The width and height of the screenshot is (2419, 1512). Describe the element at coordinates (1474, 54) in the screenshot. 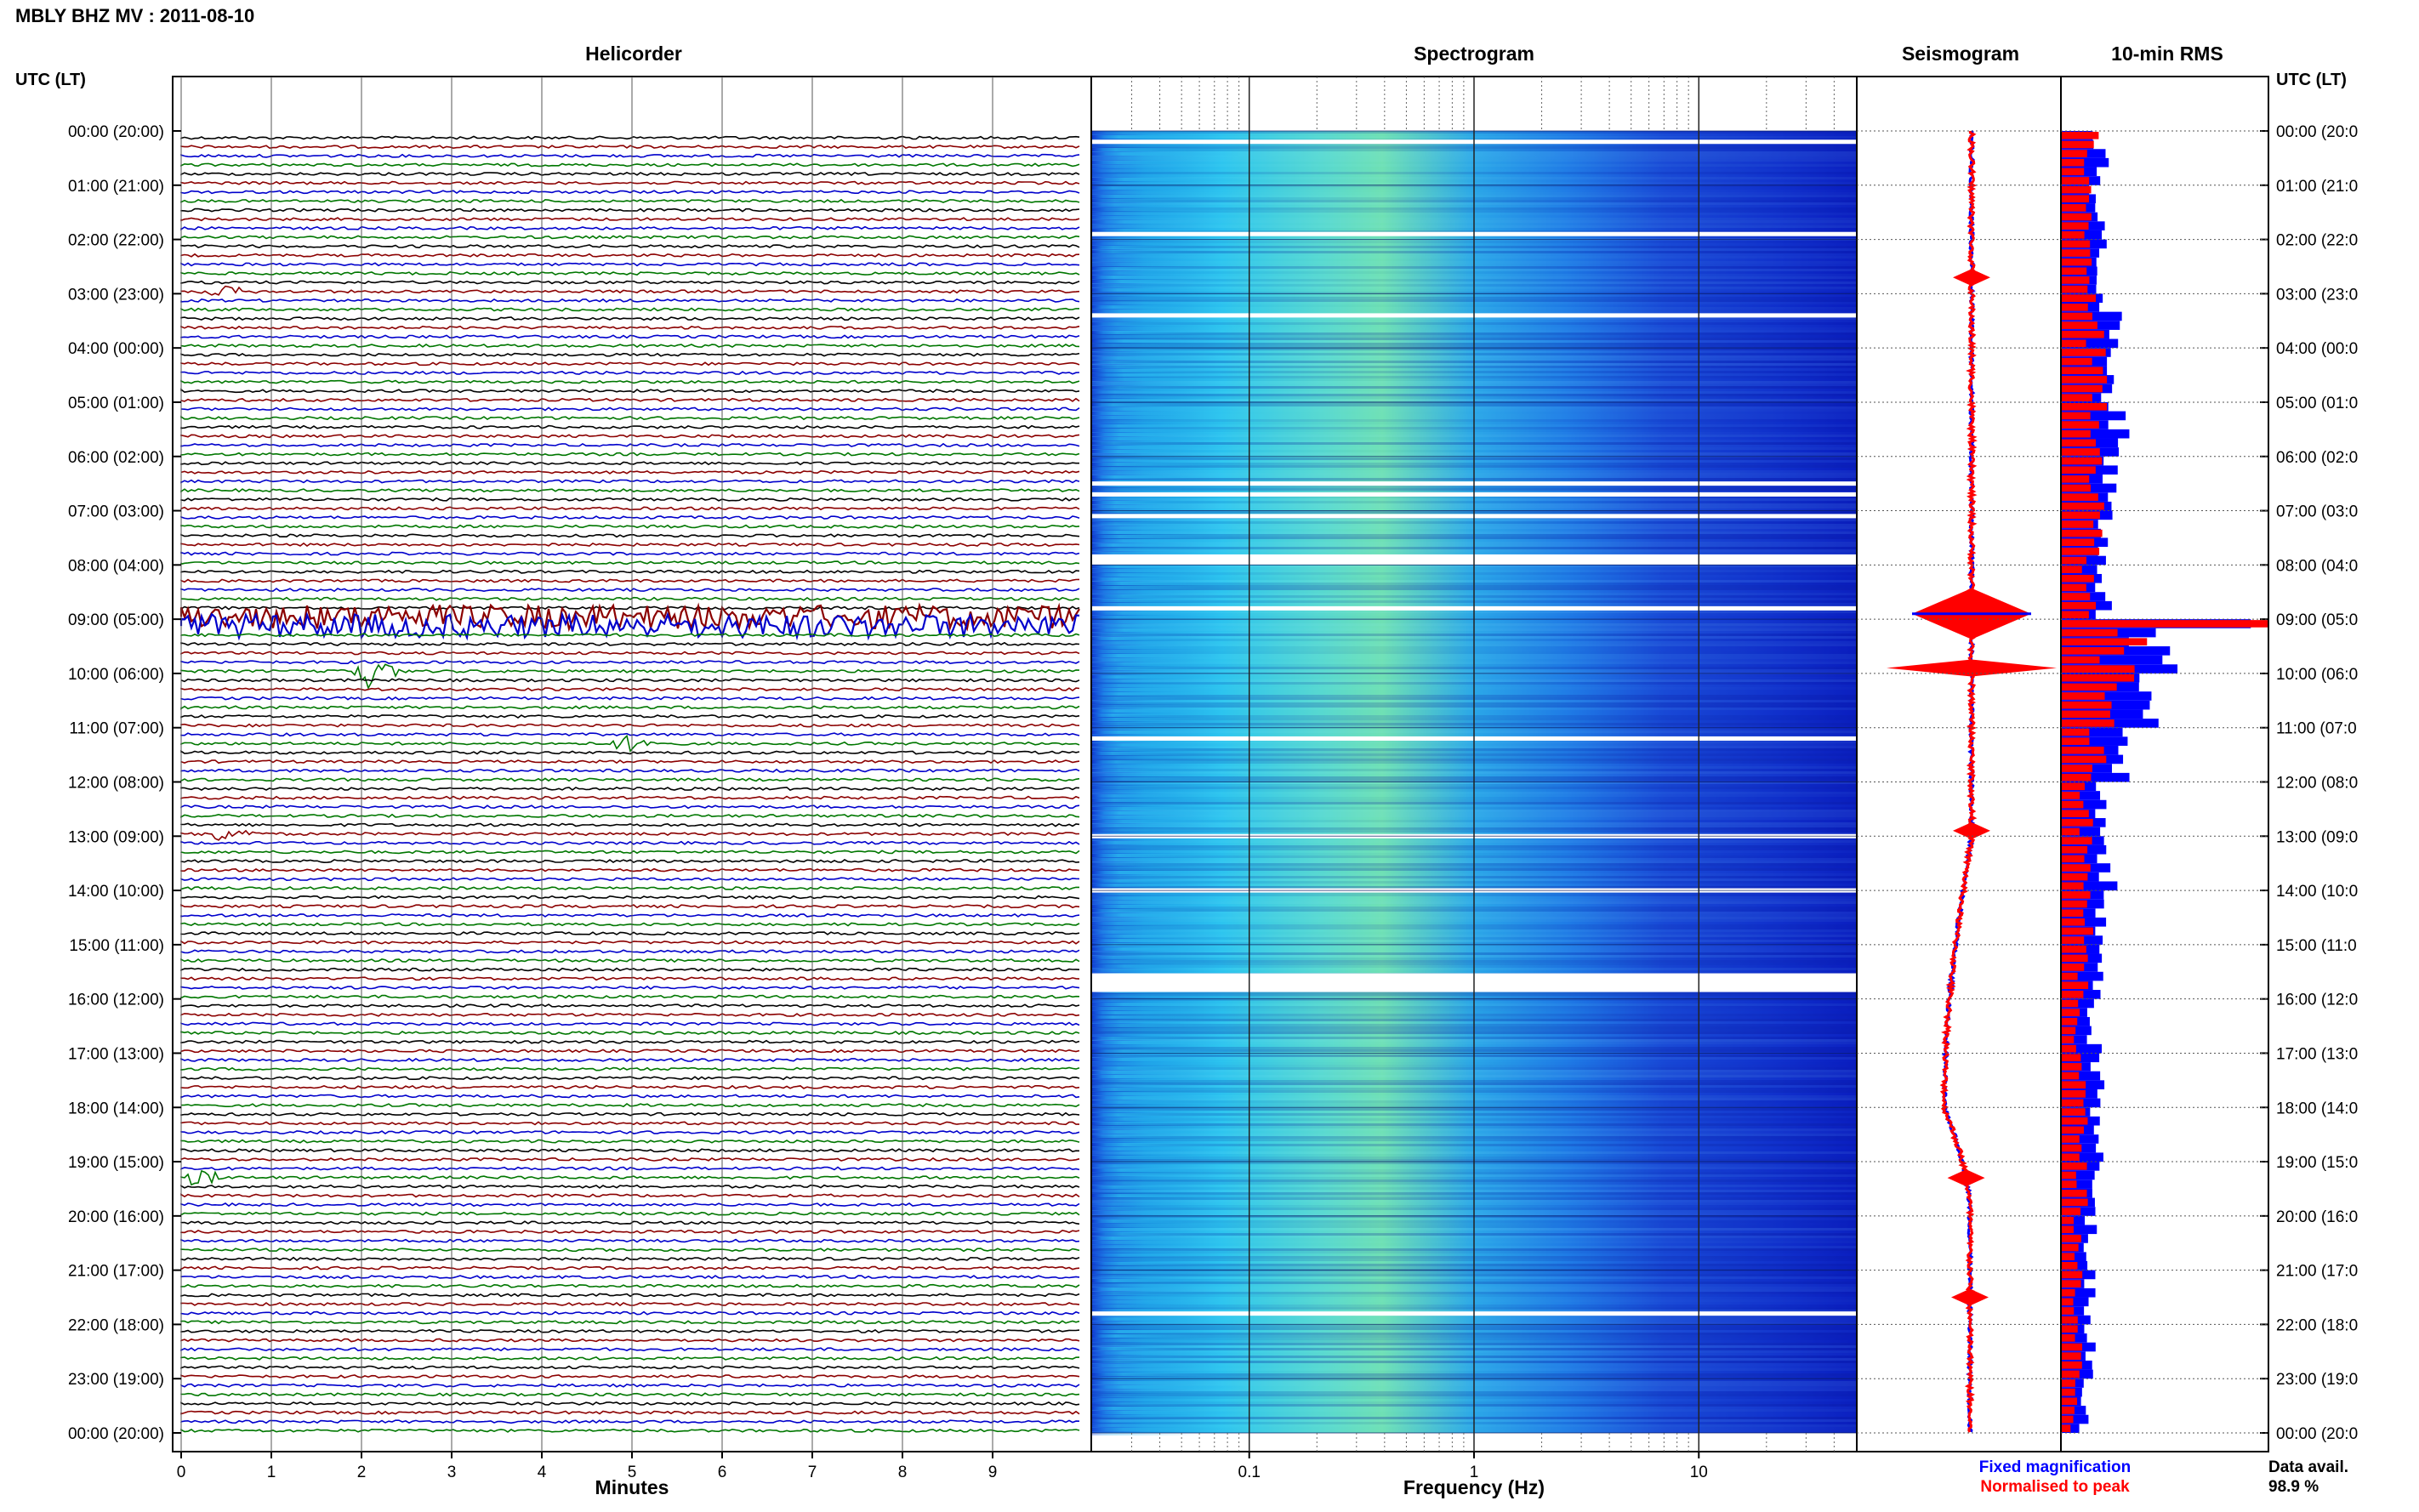

I see `spectrogram-title: Spectrogram` at that location.